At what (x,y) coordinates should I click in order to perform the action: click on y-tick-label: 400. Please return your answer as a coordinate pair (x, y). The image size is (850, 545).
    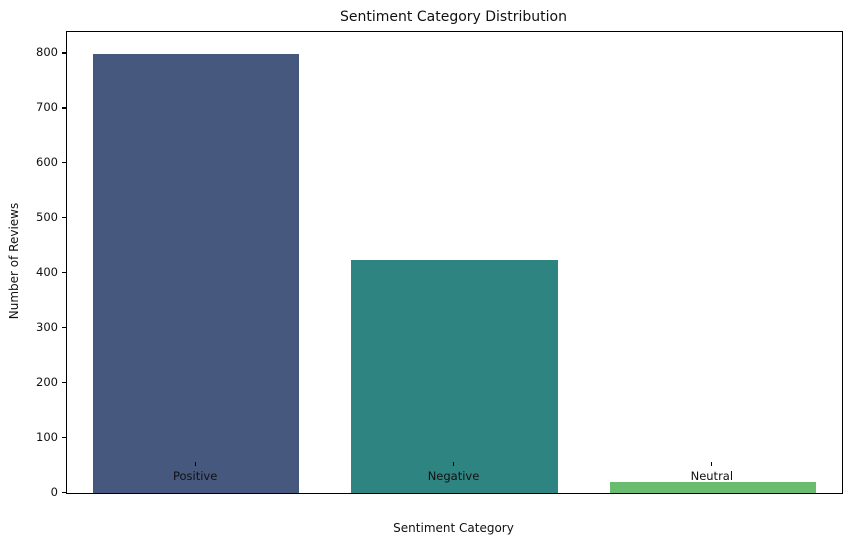
    Looking at the image, I should click on (47, 271).